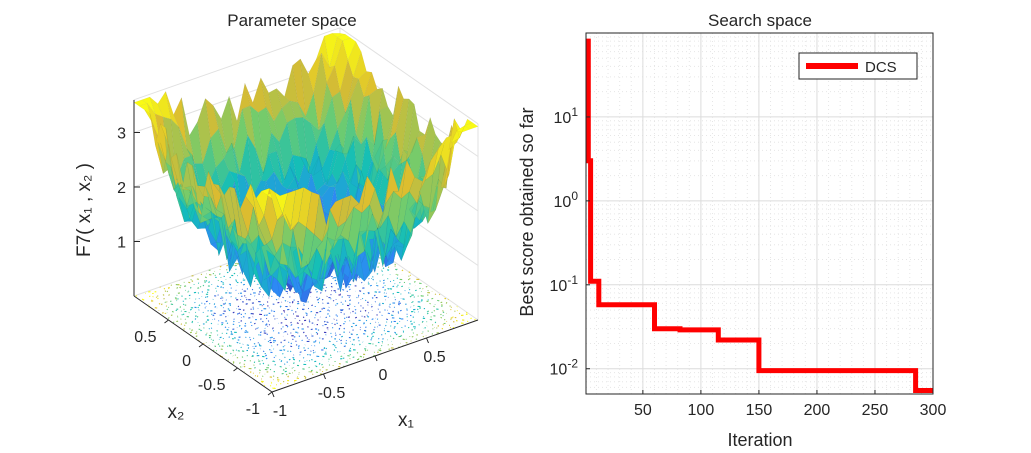 This screenshot has width=1031, height=453. Describe the element at coordinates (291, 20) in the screenshot. I see `surface-plot-title: Parameter space` at that location.